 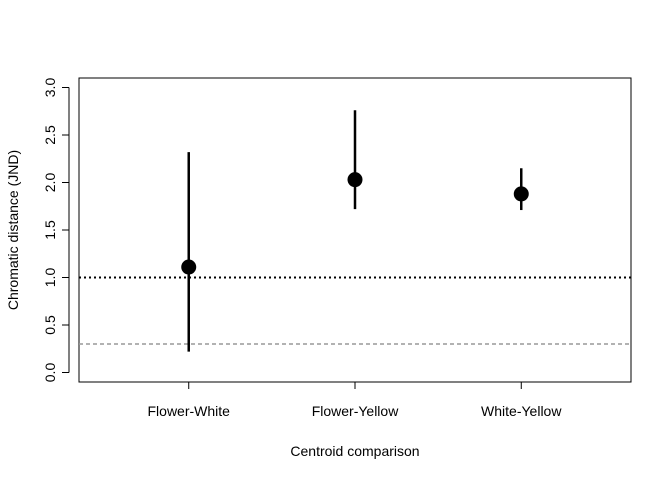 I want to click on y-tick-label-3: 1.5, so click(x=50, y=230).